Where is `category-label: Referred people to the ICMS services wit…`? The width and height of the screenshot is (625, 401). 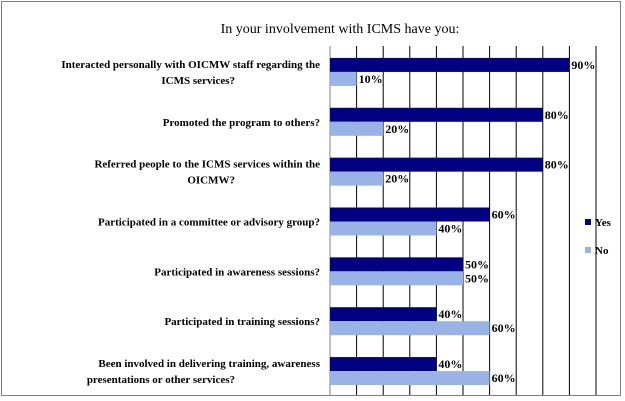 category-label: Referred people to the ICMS services wit… is located at coordinates (207, 173).